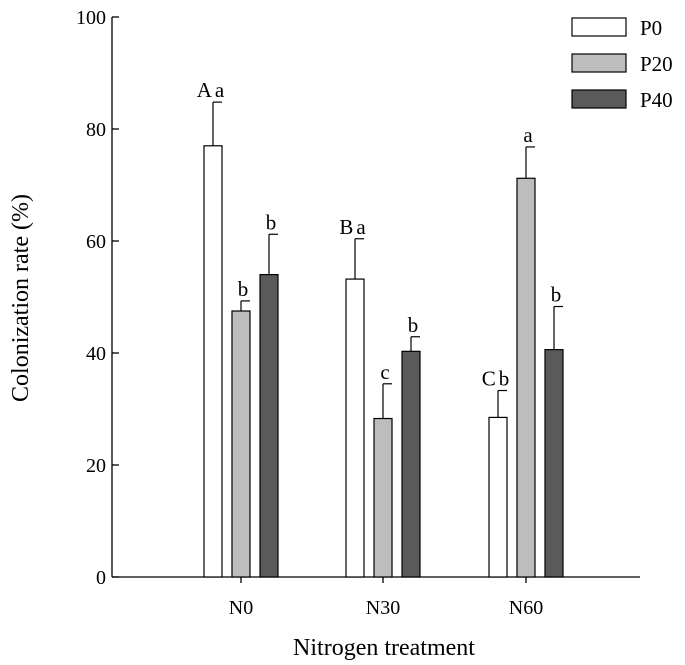 This screenshot has width=685, height=665. What do you see at coordinates (656, 100) in the screenshot?
I see `legend-label-P40: P40` at bounding box center [656, 100].